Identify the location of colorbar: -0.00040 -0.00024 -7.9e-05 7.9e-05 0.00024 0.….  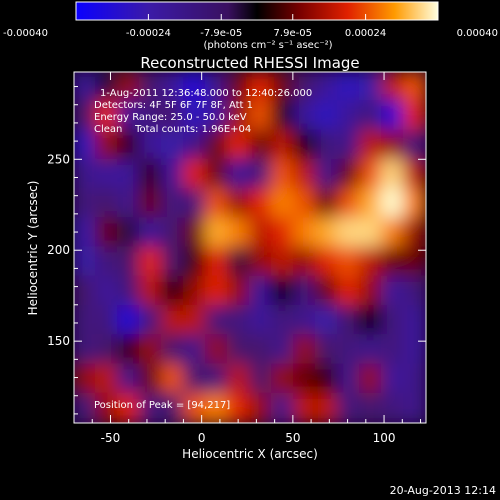
(250, 26).